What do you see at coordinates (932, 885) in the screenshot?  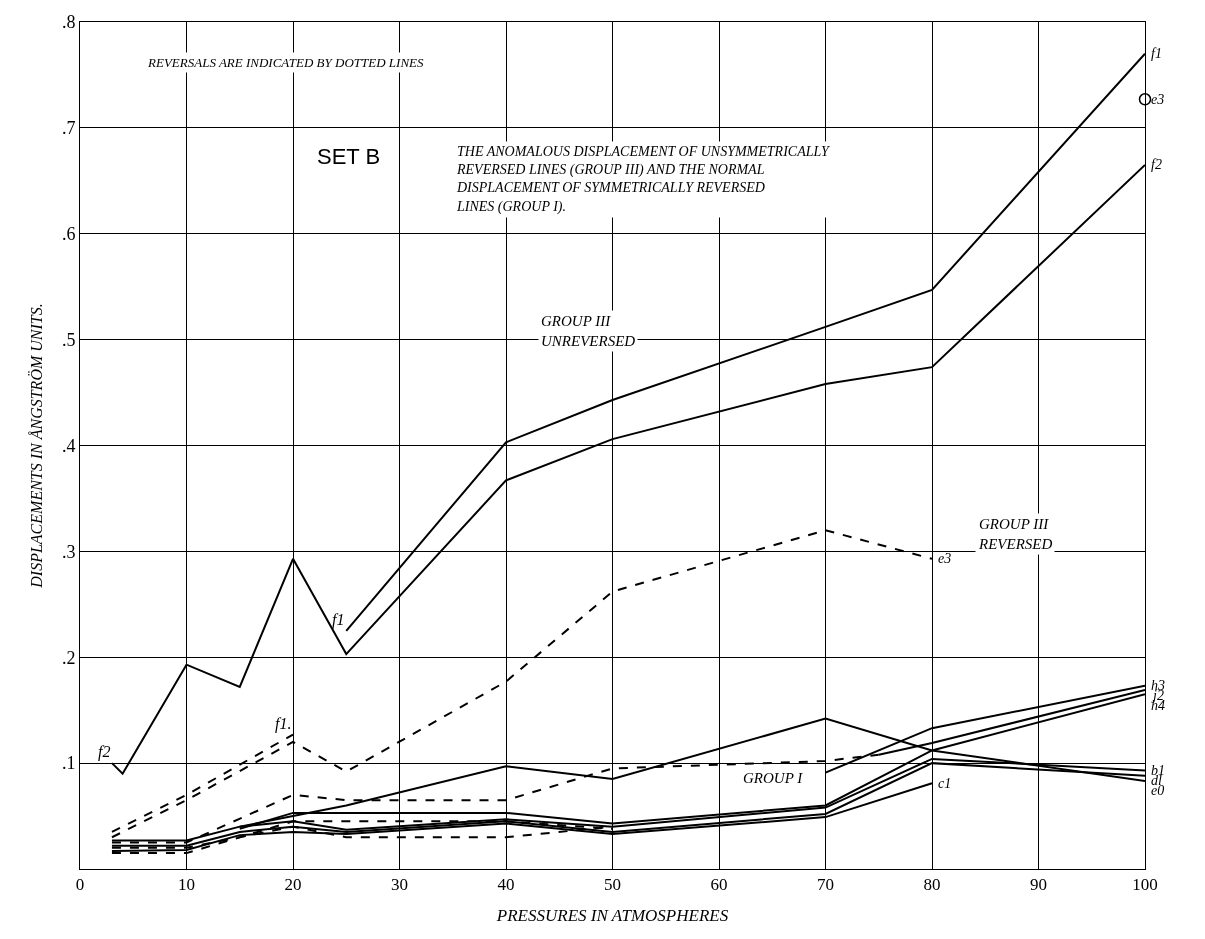 I see `x-tick-label: 80` at bounding box center [932, 885].